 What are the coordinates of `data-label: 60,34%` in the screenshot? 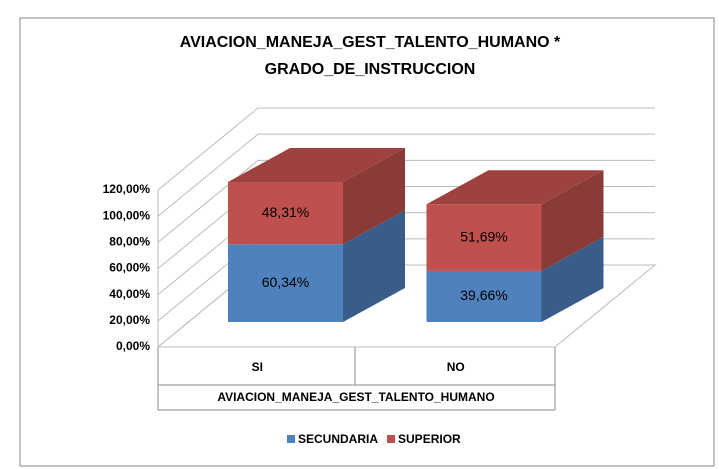 It's located at (285, 282).